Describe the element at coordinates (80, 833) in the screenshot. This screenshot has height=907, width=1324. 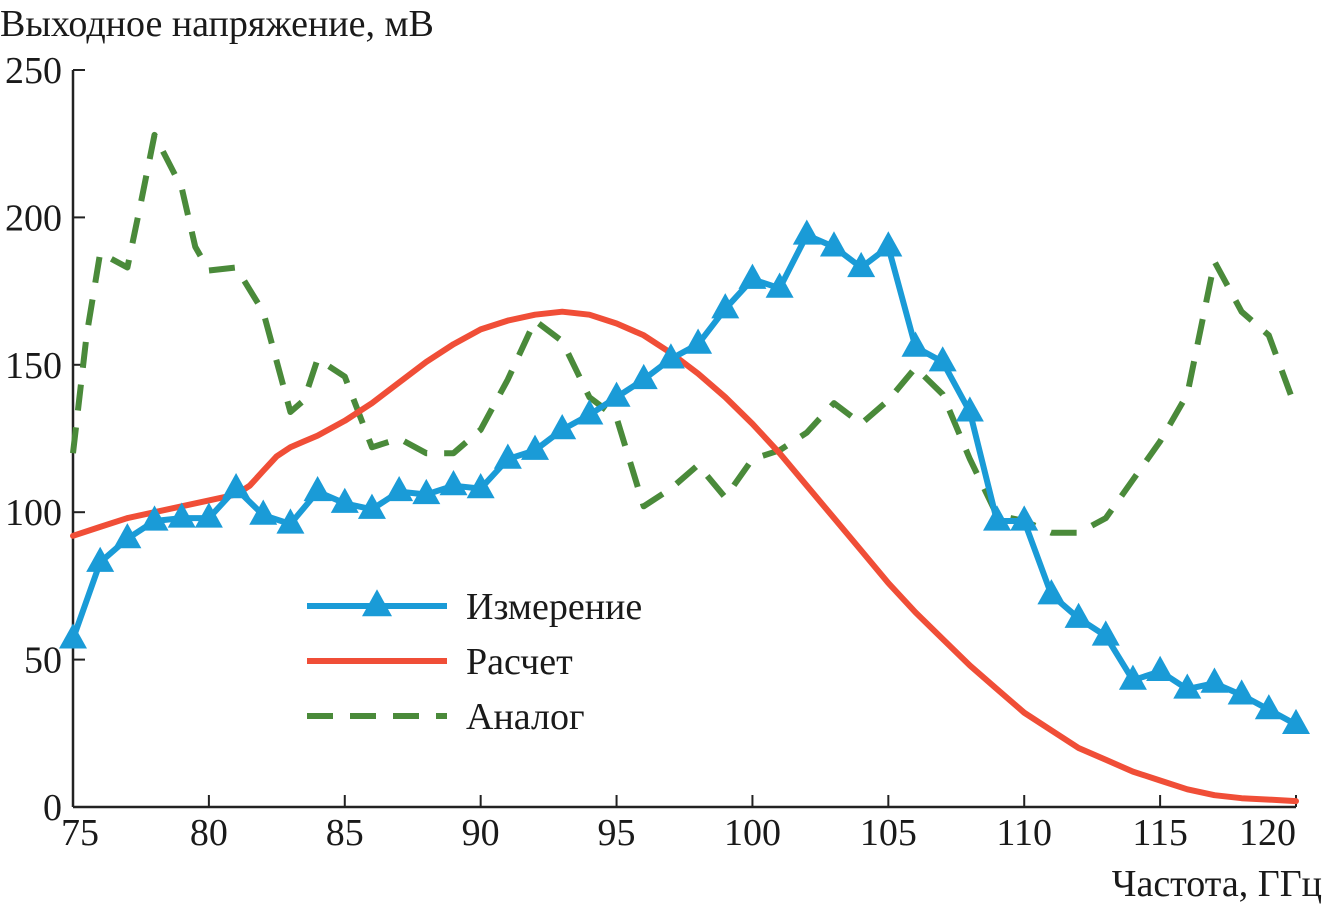
I see `x-tick-label: 75` at that location.